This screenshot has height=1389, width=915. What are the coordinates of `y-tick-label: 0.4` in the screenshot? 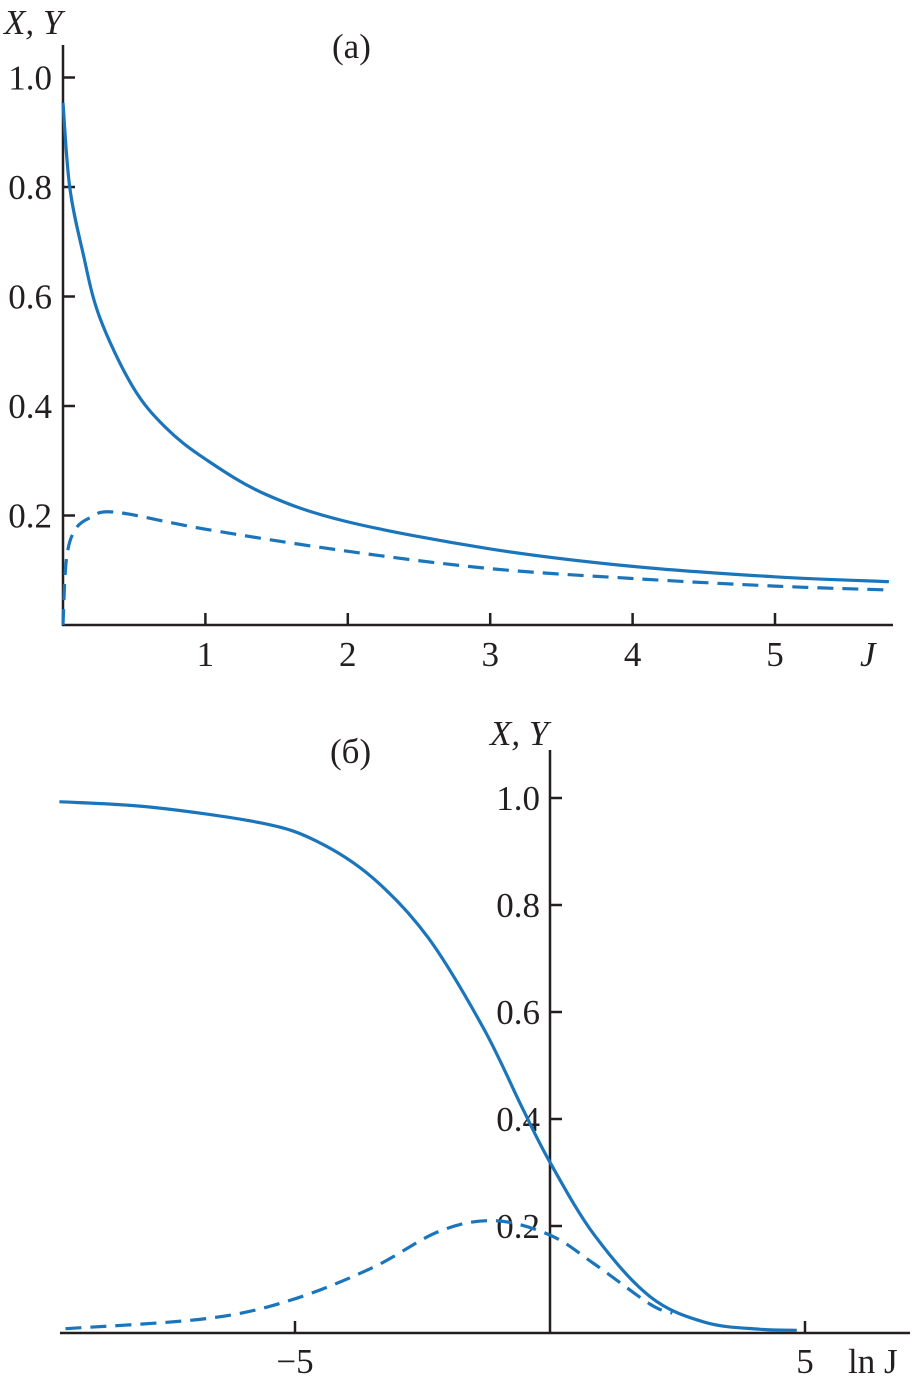 It's located at (30, 406).